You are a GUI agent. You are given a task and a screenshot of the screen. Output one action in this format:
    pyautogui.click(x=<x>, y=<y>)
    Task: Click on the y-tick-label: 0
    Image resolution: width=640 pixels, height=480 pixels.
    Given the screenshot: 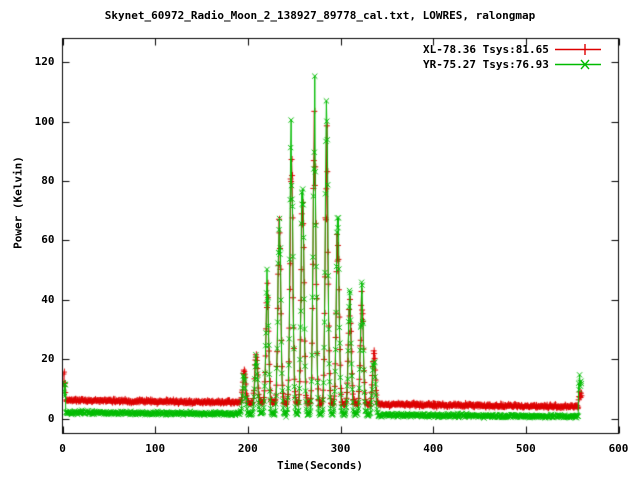 What is the action you would take?
    pyautogui.click(x=51, y=418)
    